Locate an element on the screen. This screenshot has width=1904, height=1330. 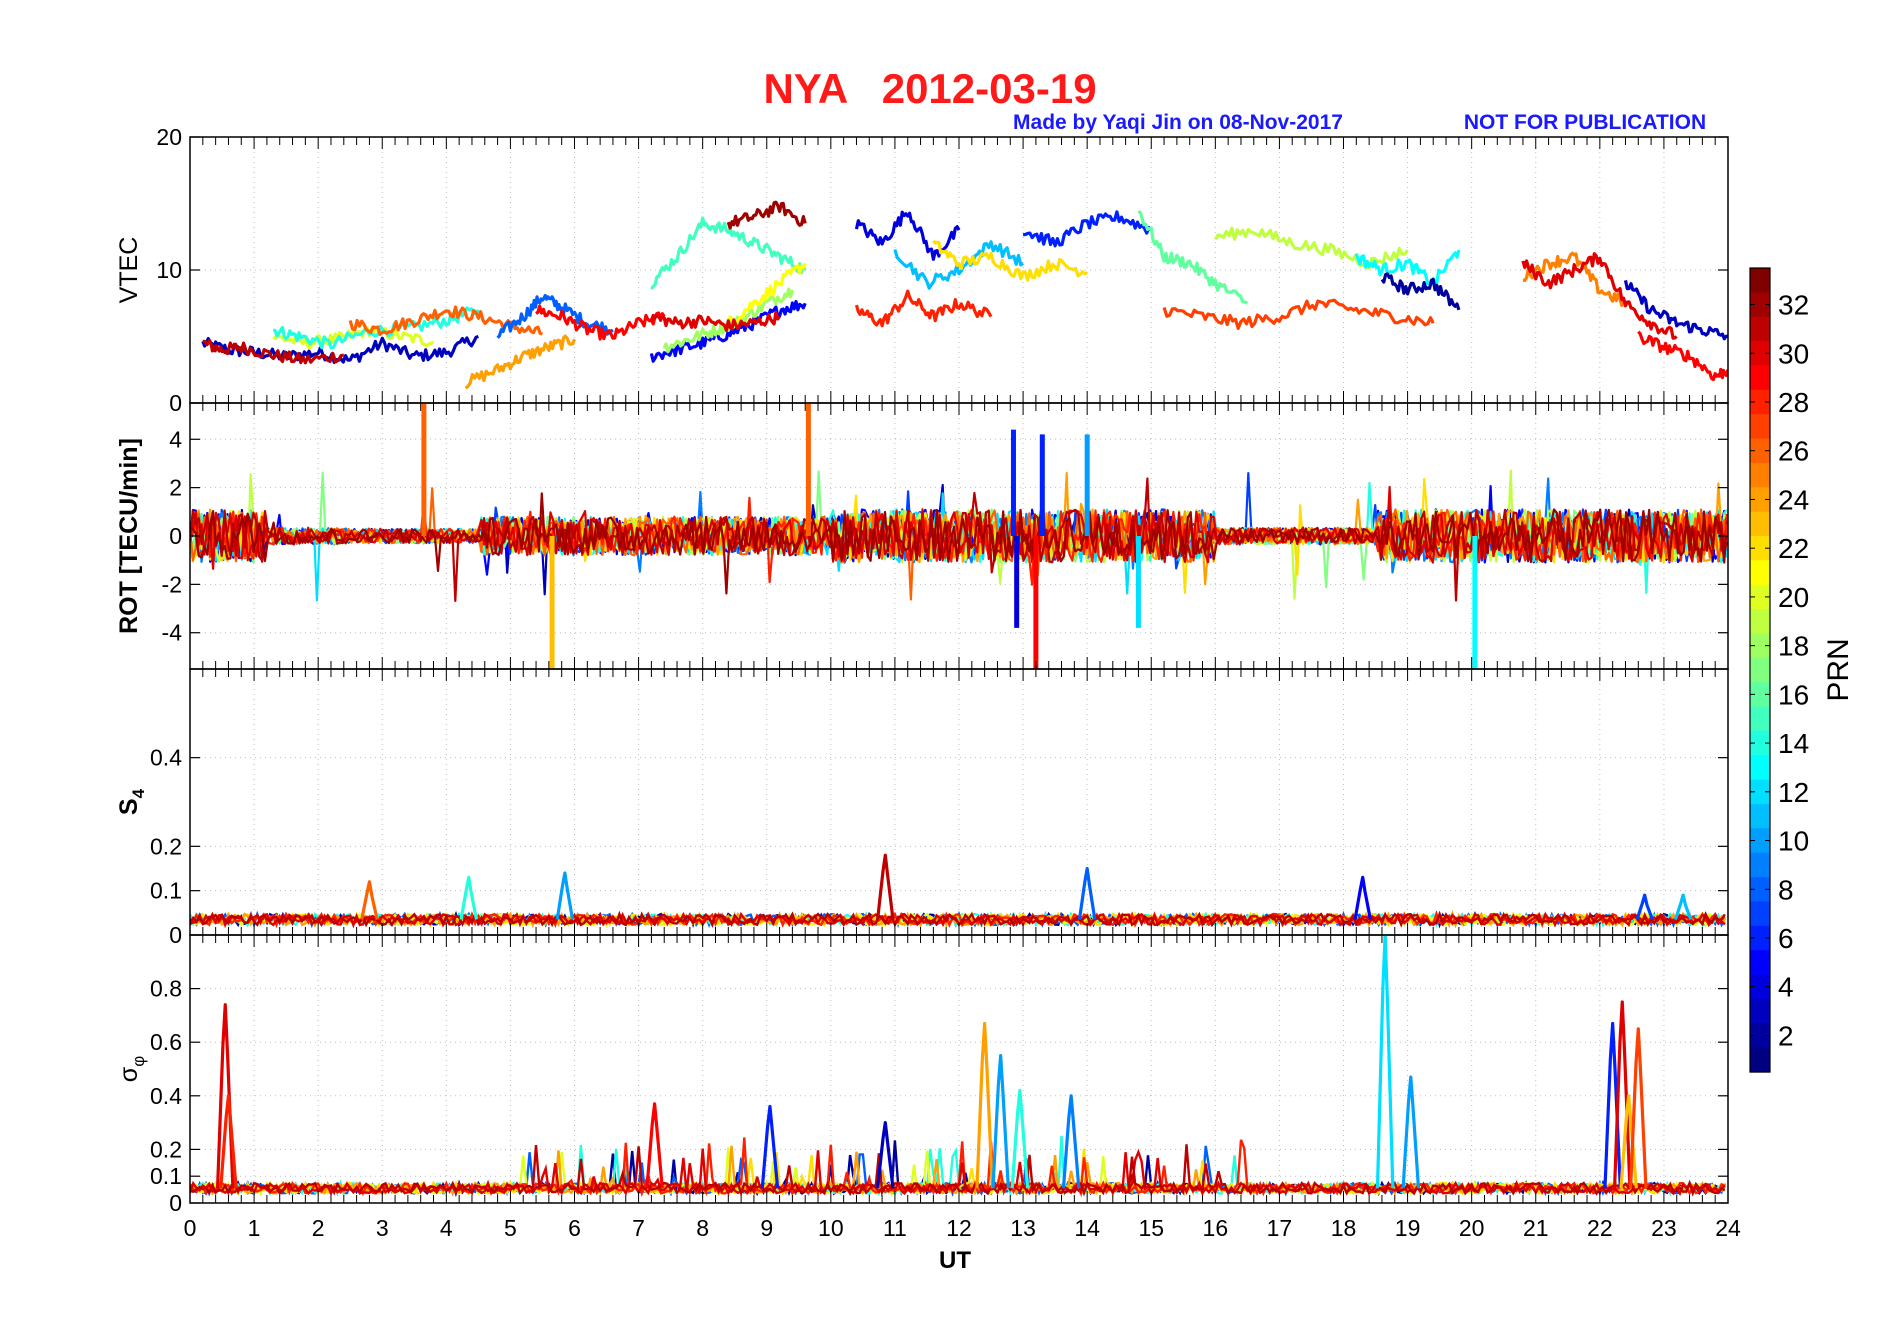
y-tick-label: 10 is located at coordinates (169, 270).